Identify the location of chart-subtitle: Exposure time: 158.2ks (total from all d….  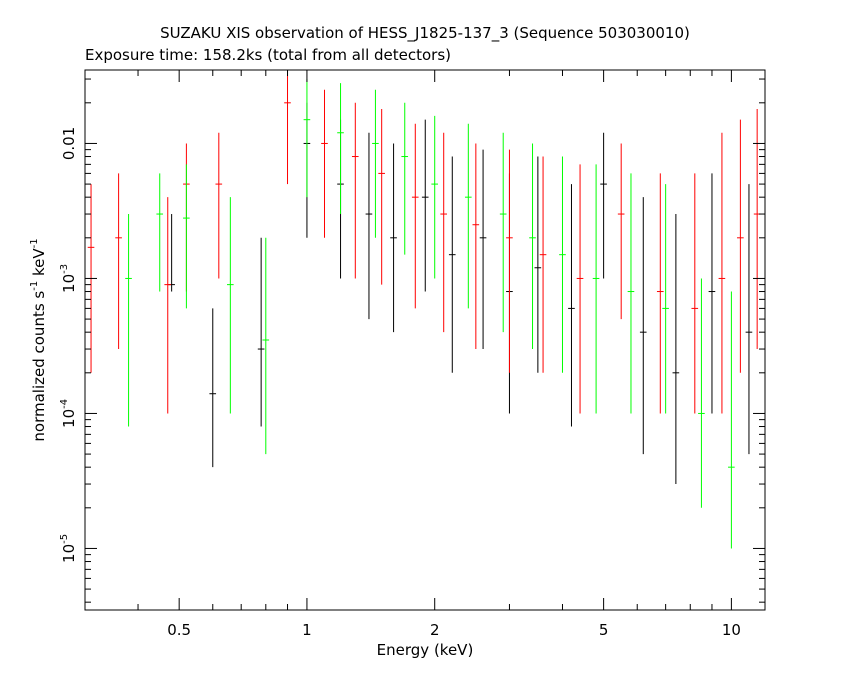
(268, 55).